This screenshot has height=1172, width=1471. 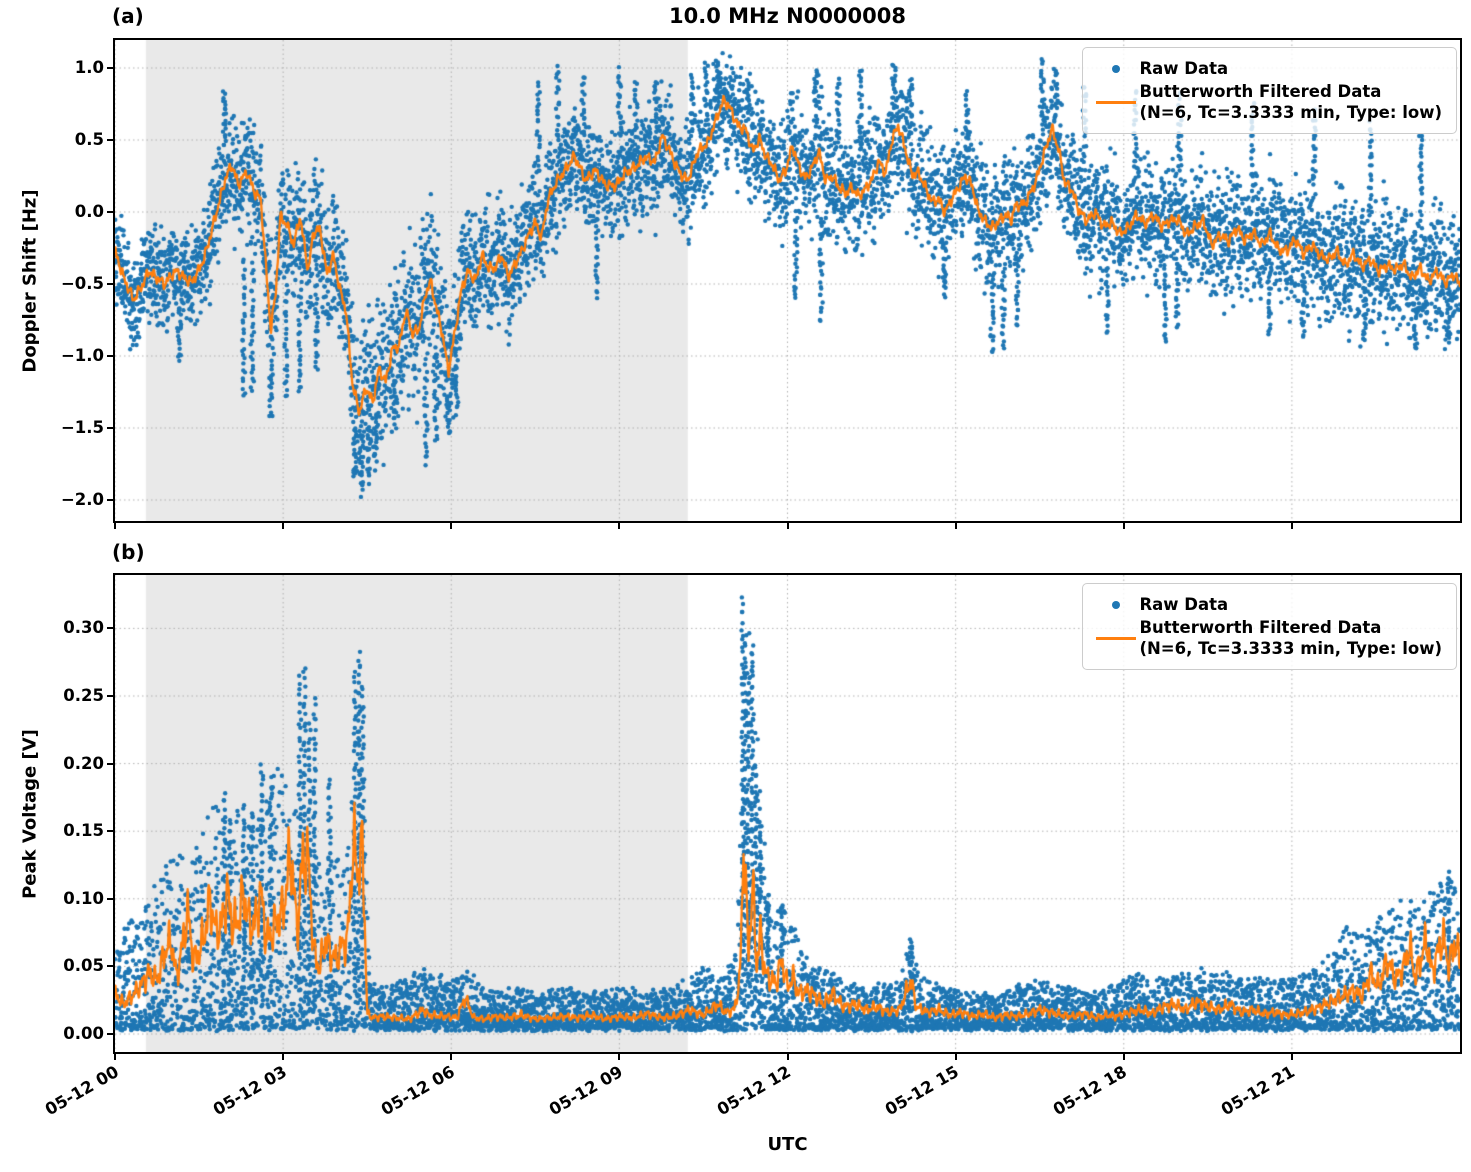 I want to click on y-tick-label-b: 0.25, so click(x=83, y=695).